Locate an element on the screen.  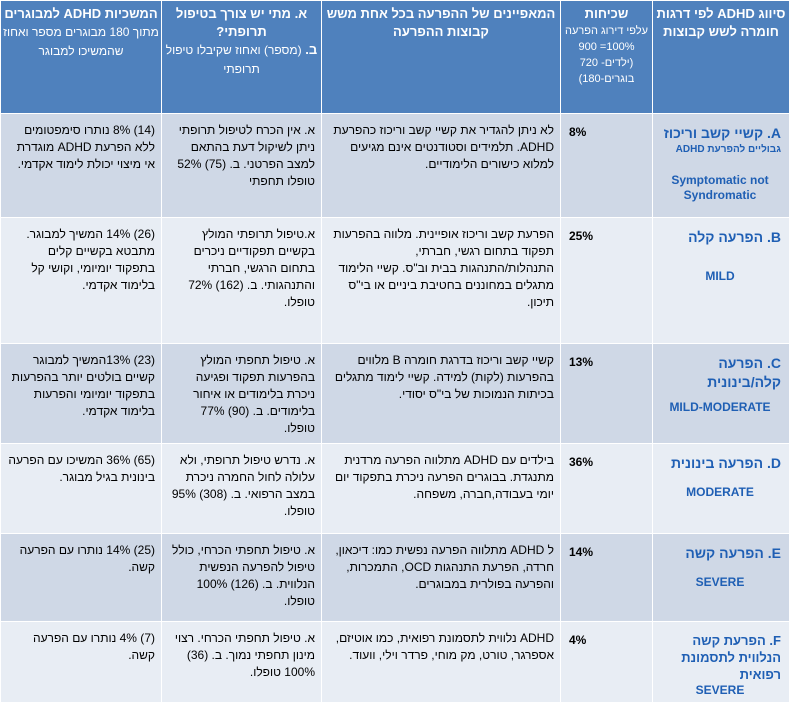
header-treatment-b: ב. is located at coordinates (311, 49).